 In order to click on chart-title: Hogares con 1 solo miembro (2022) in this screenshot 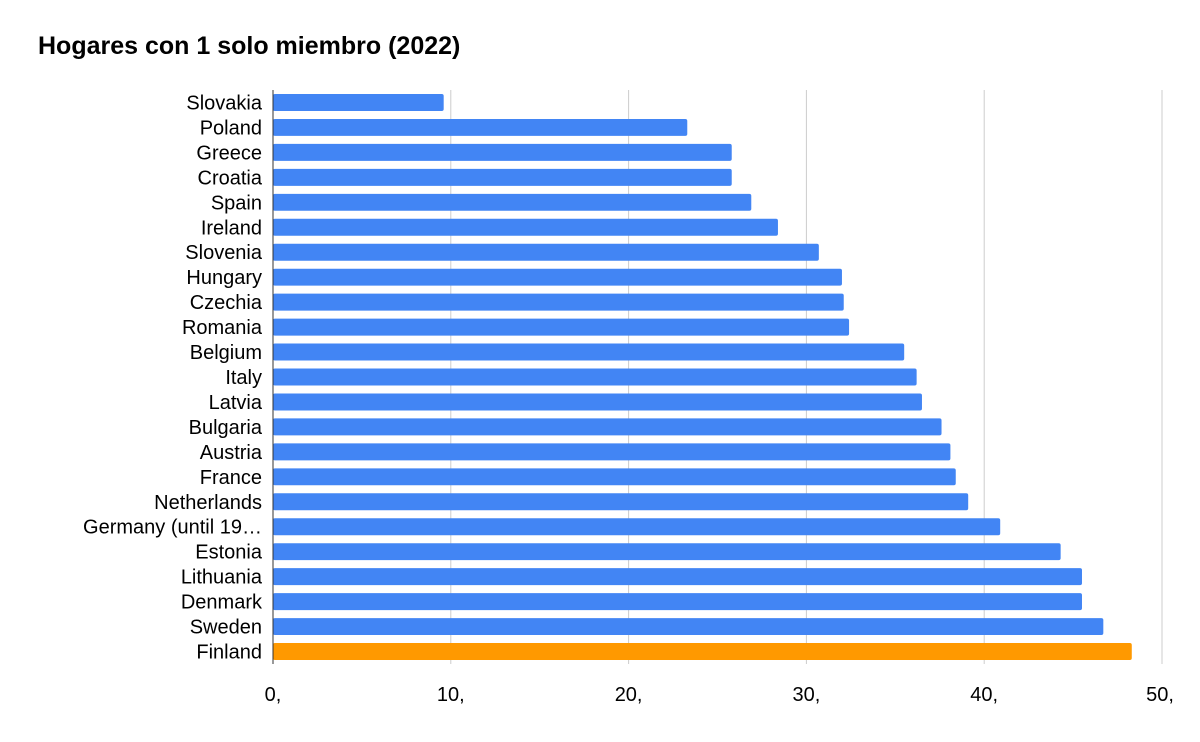, I will do `click(249, 46)`.